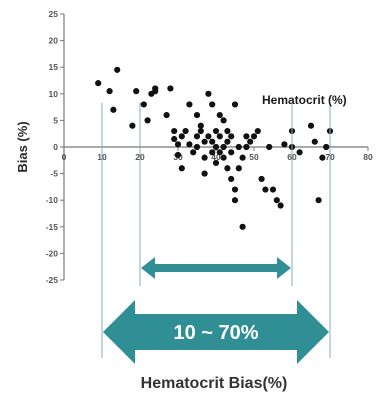 The image size is (382, 394). What do you see at coordinates (54, 14) in the screenshot?
I see `y-tick-label: 25` at bounding box center [54, 14].